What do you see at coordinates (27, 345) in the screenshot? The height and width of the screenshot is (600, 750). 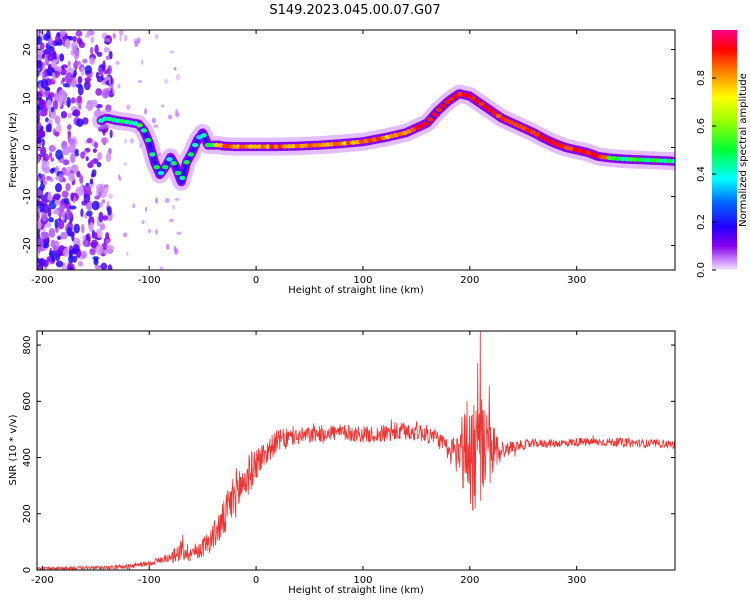 I see `y-tick-label: 800` at bounding box center [27, 345].